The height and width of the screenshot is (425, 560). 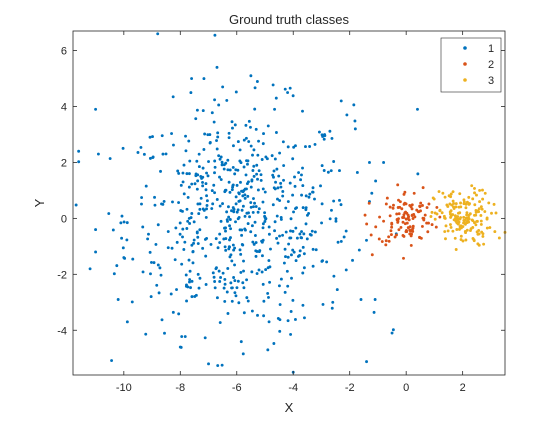 I want to click on legend-label-1: 1, so click(x=491, y=49).